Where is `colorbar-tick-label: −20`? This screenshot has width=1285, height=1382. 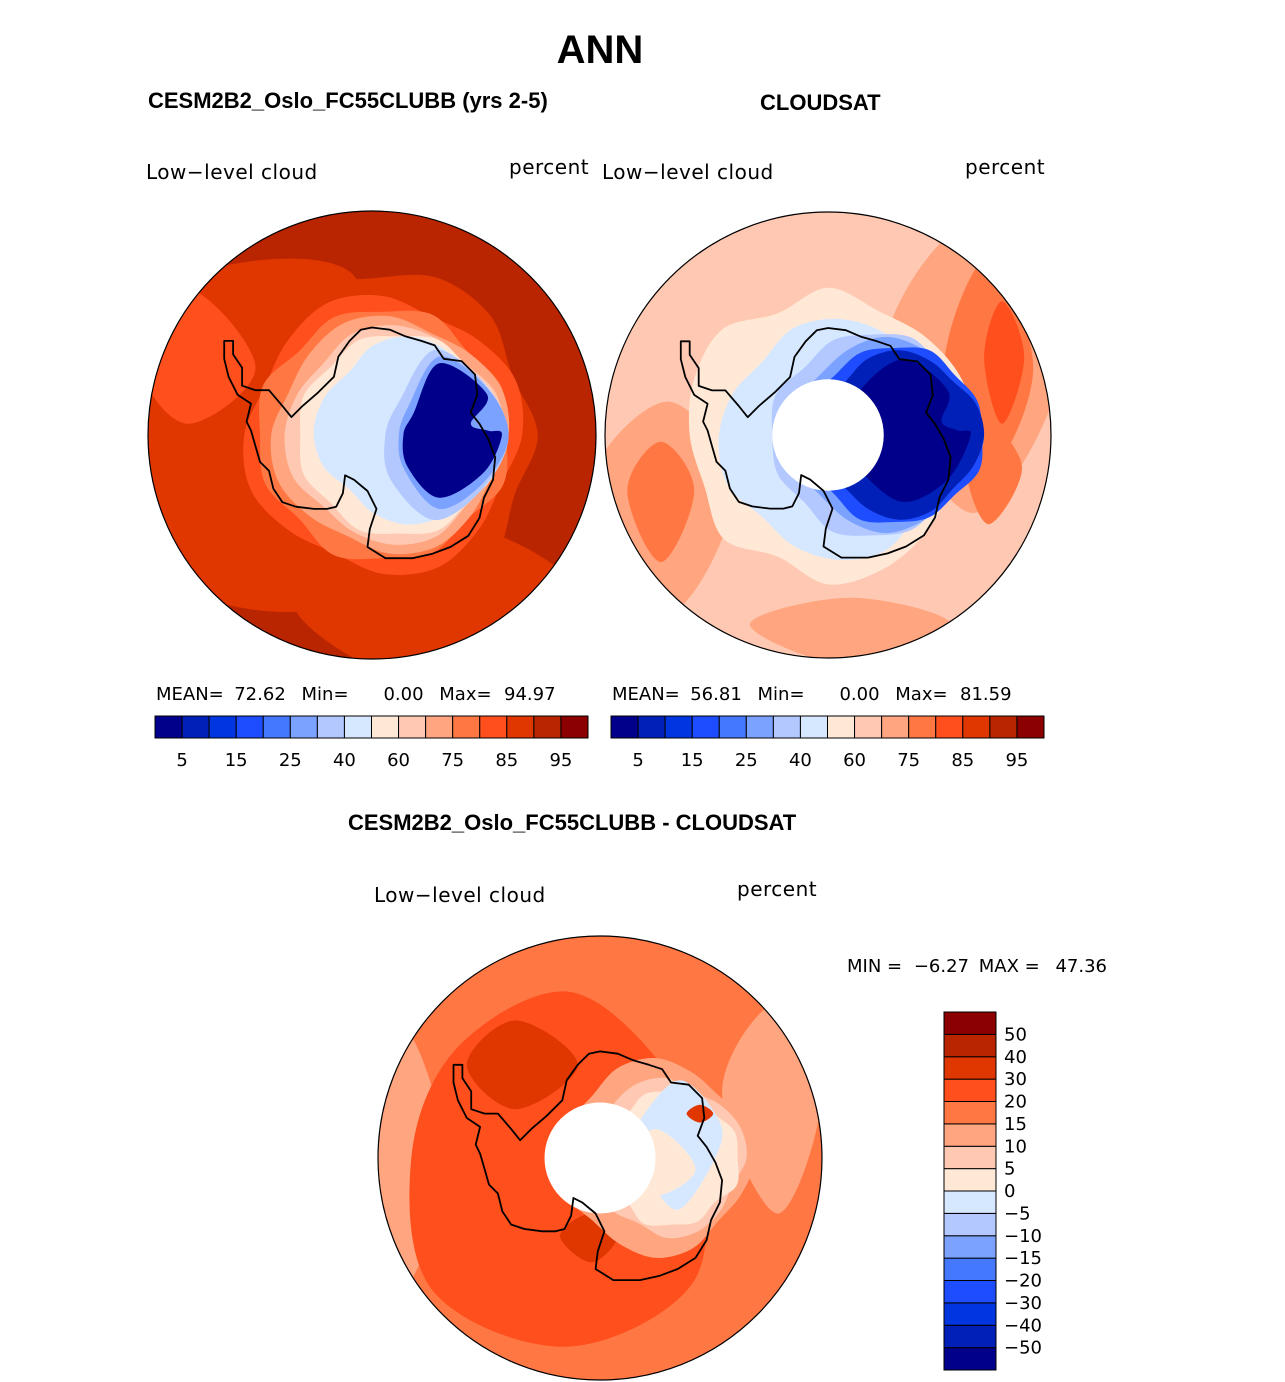 colorbar-tick-label: −20 is located at coordinates (1023, 1281).